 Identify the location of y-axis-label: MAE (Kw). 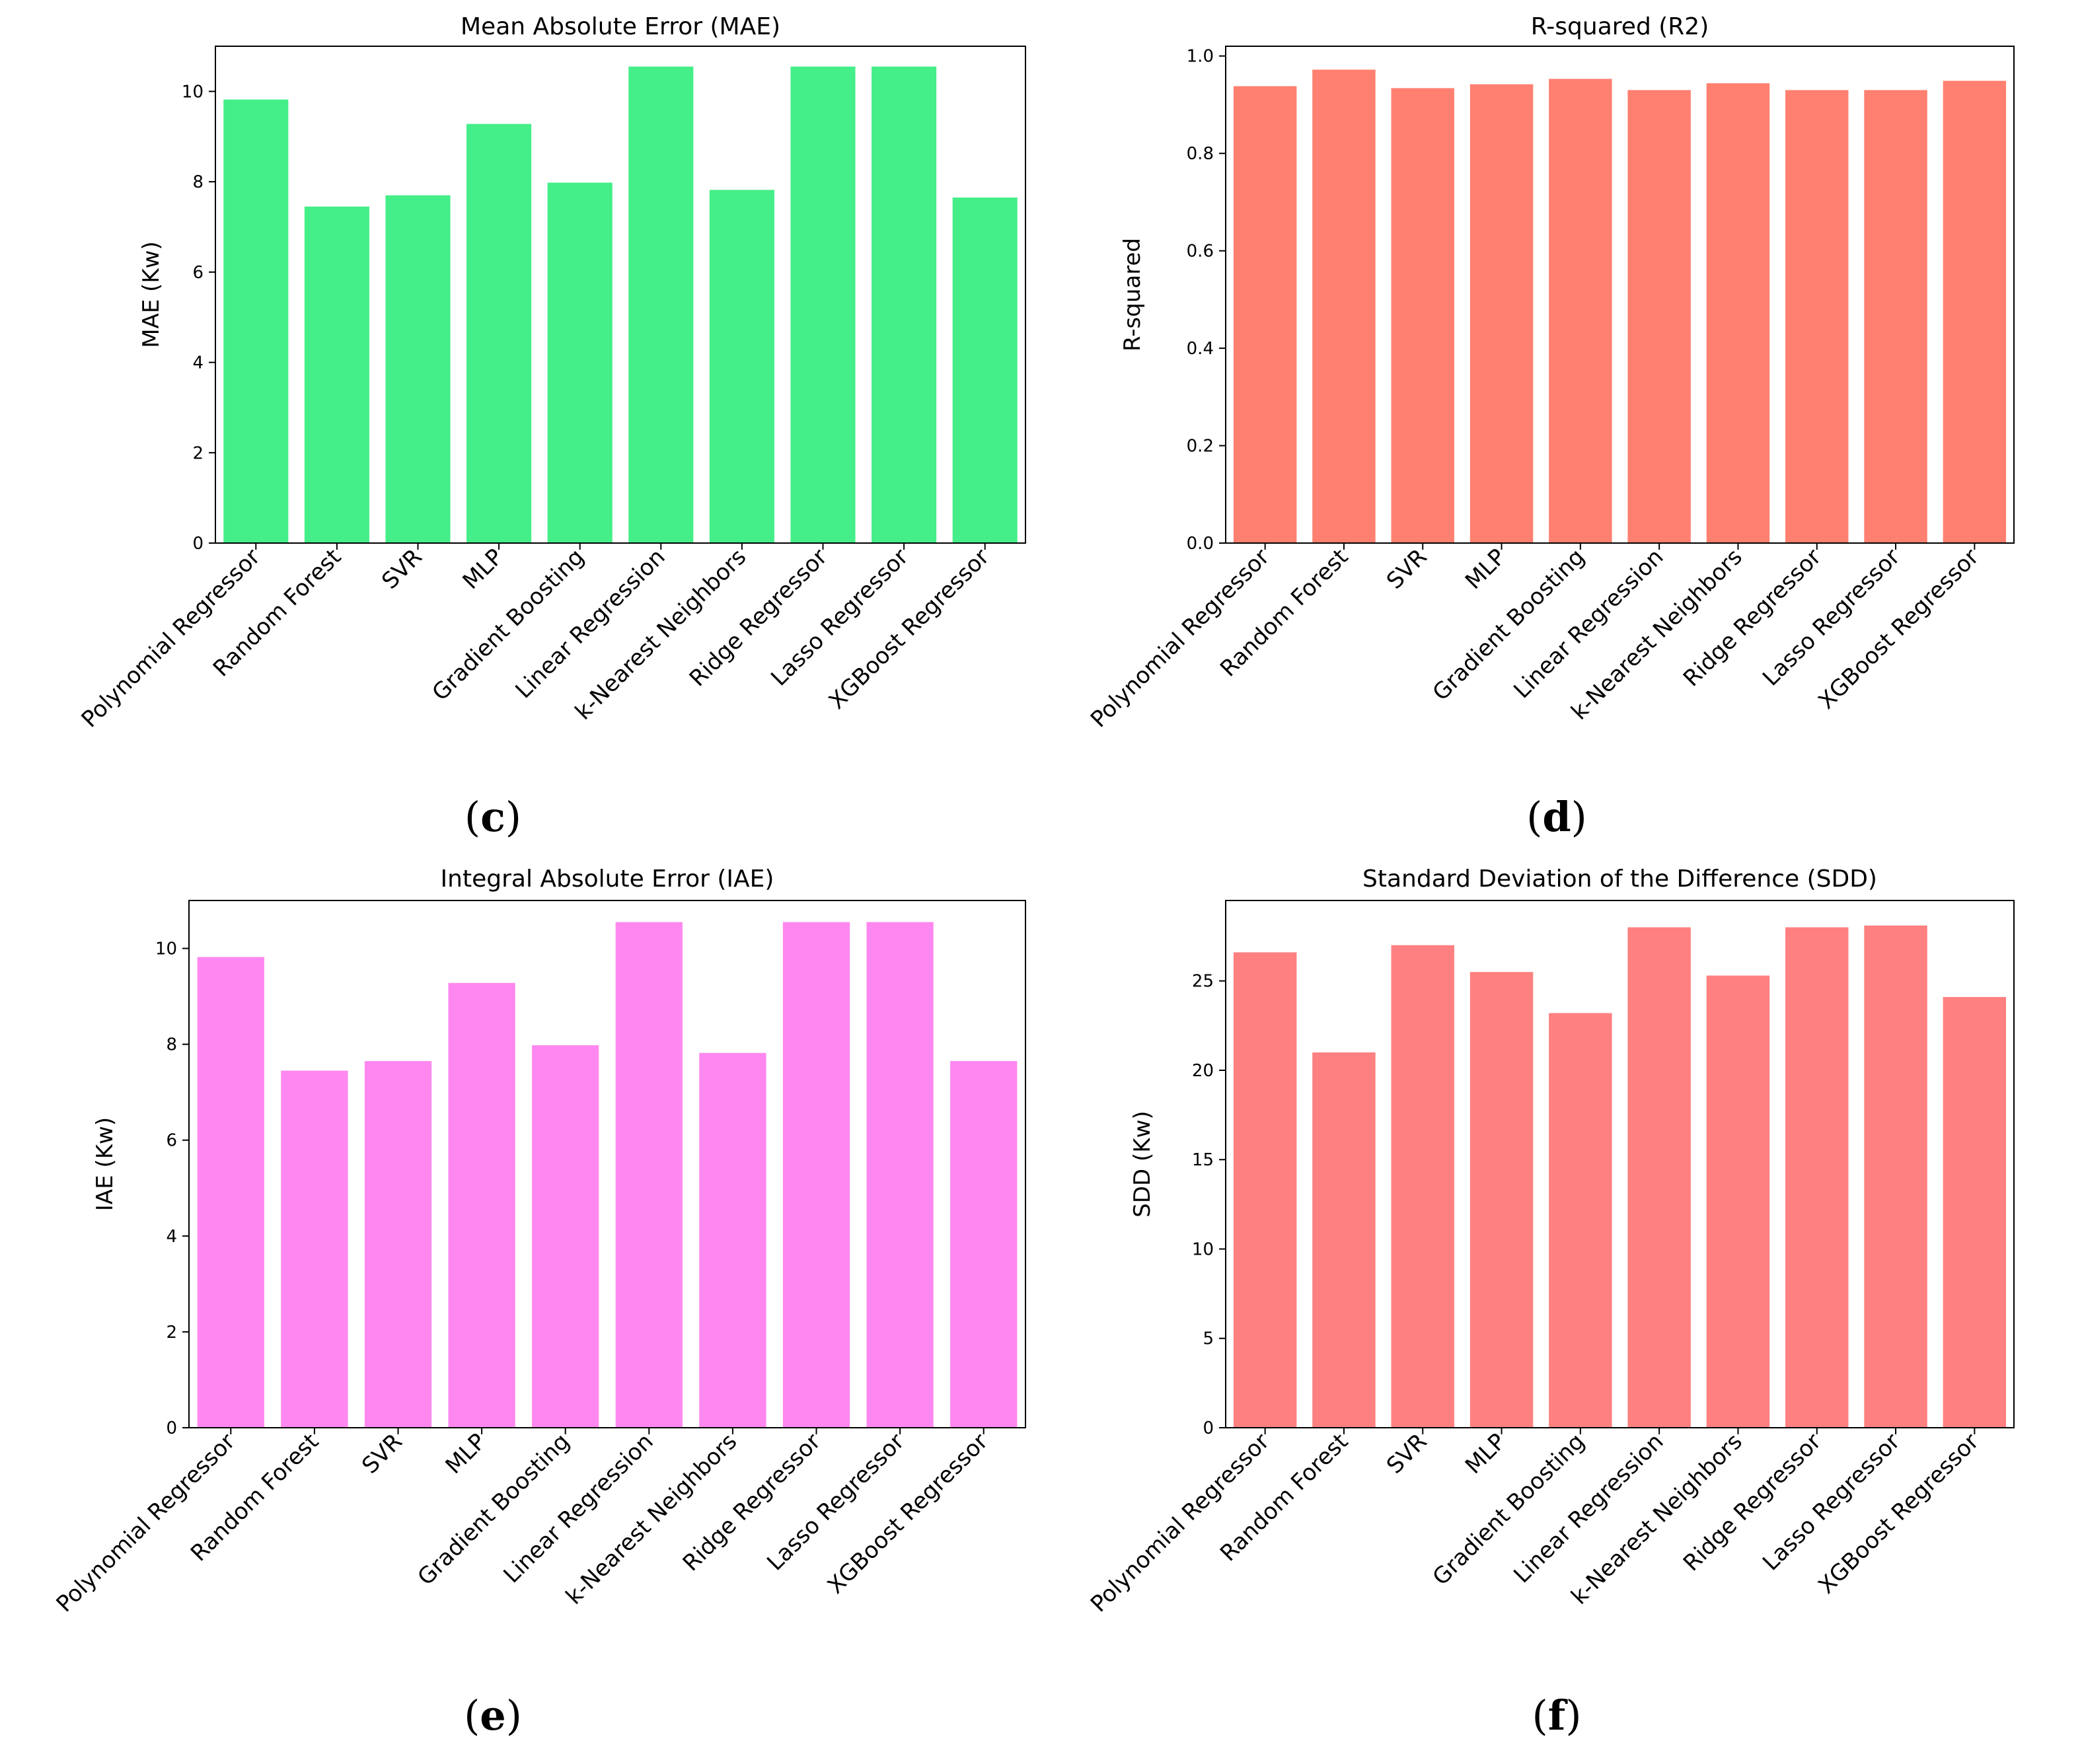
(151, 294).